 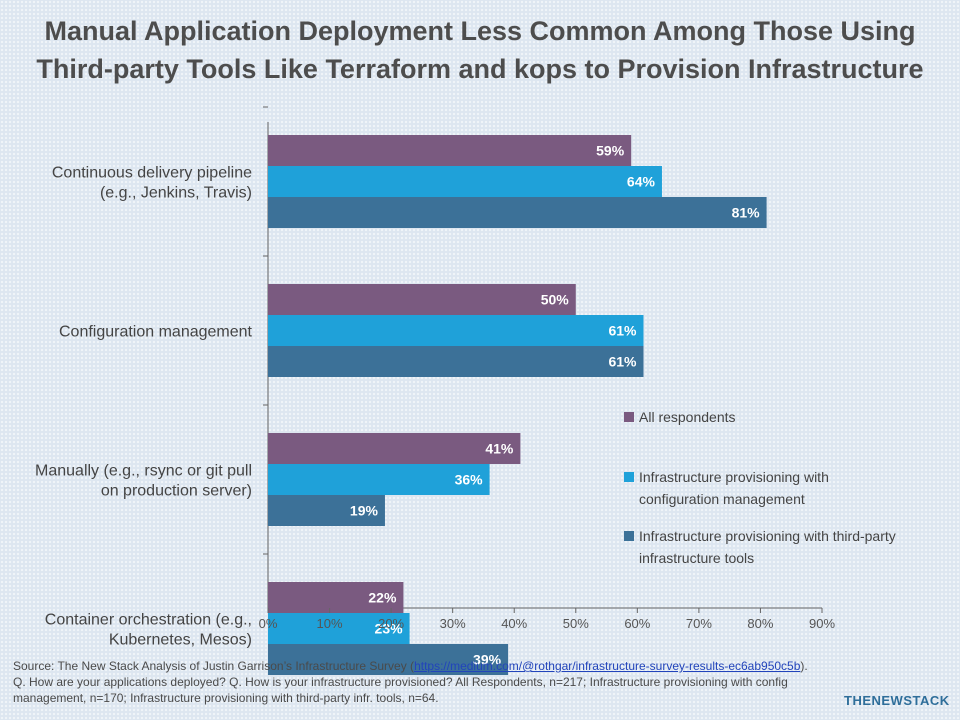 I want to click on data-label: 39%, so click(x=487, y=660).